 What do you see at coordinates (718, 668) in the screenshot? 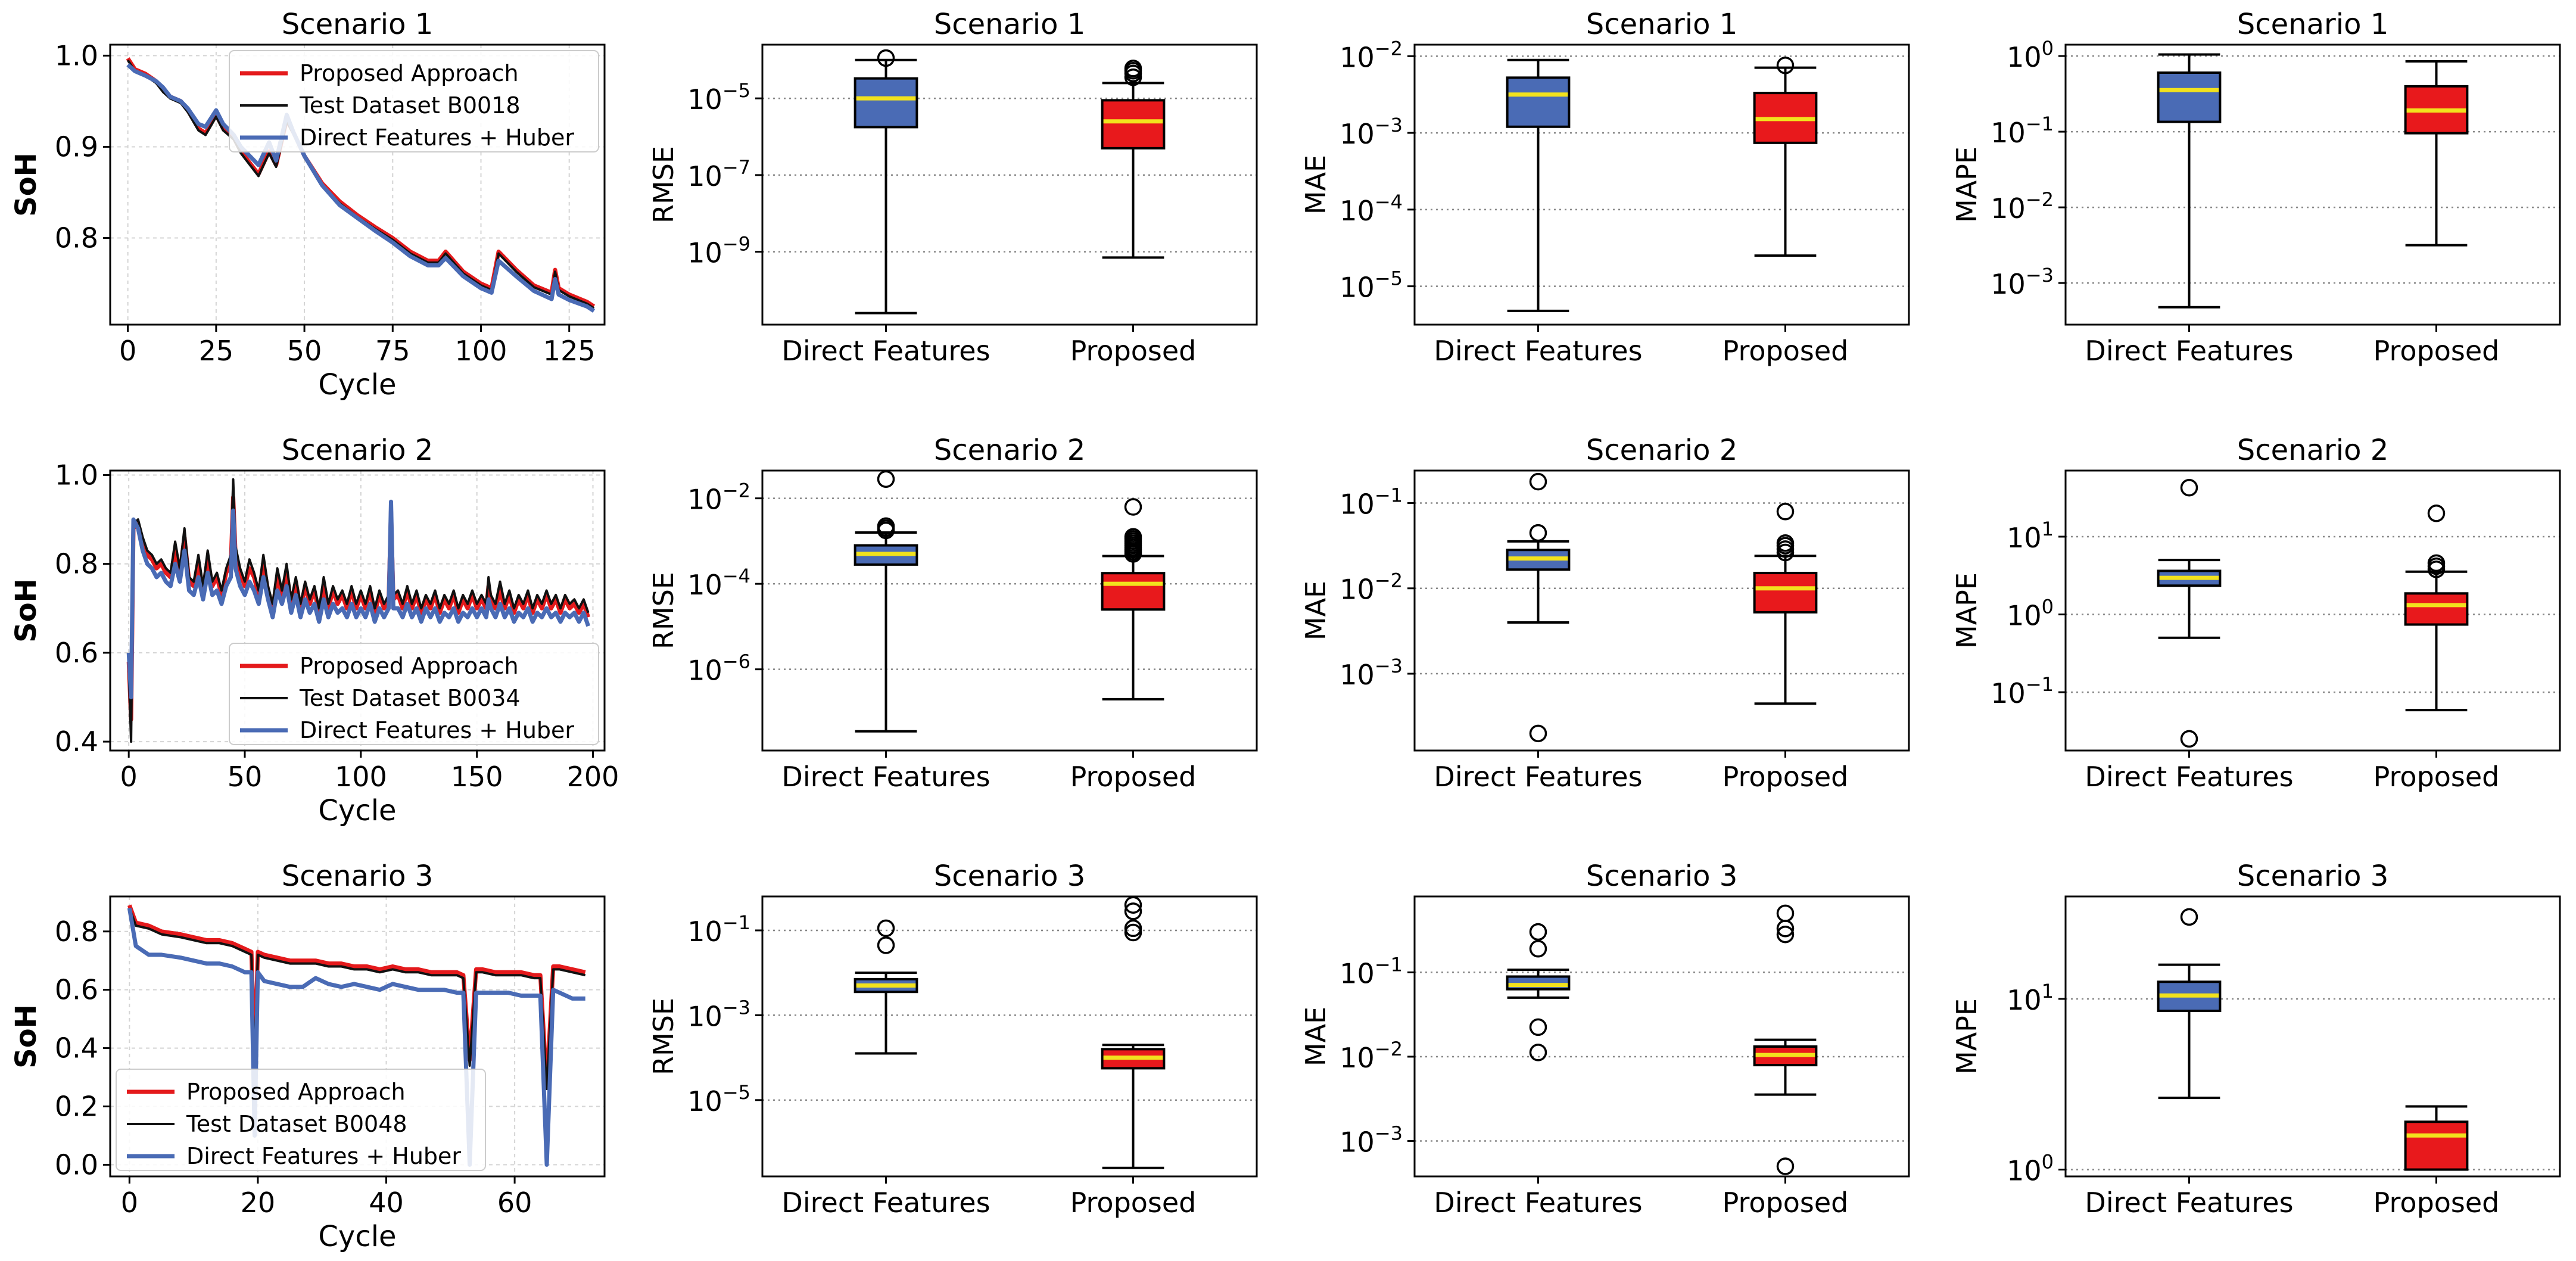
I see `y-tick-label: 10⁻⁶` at bounding box center [718, 668].